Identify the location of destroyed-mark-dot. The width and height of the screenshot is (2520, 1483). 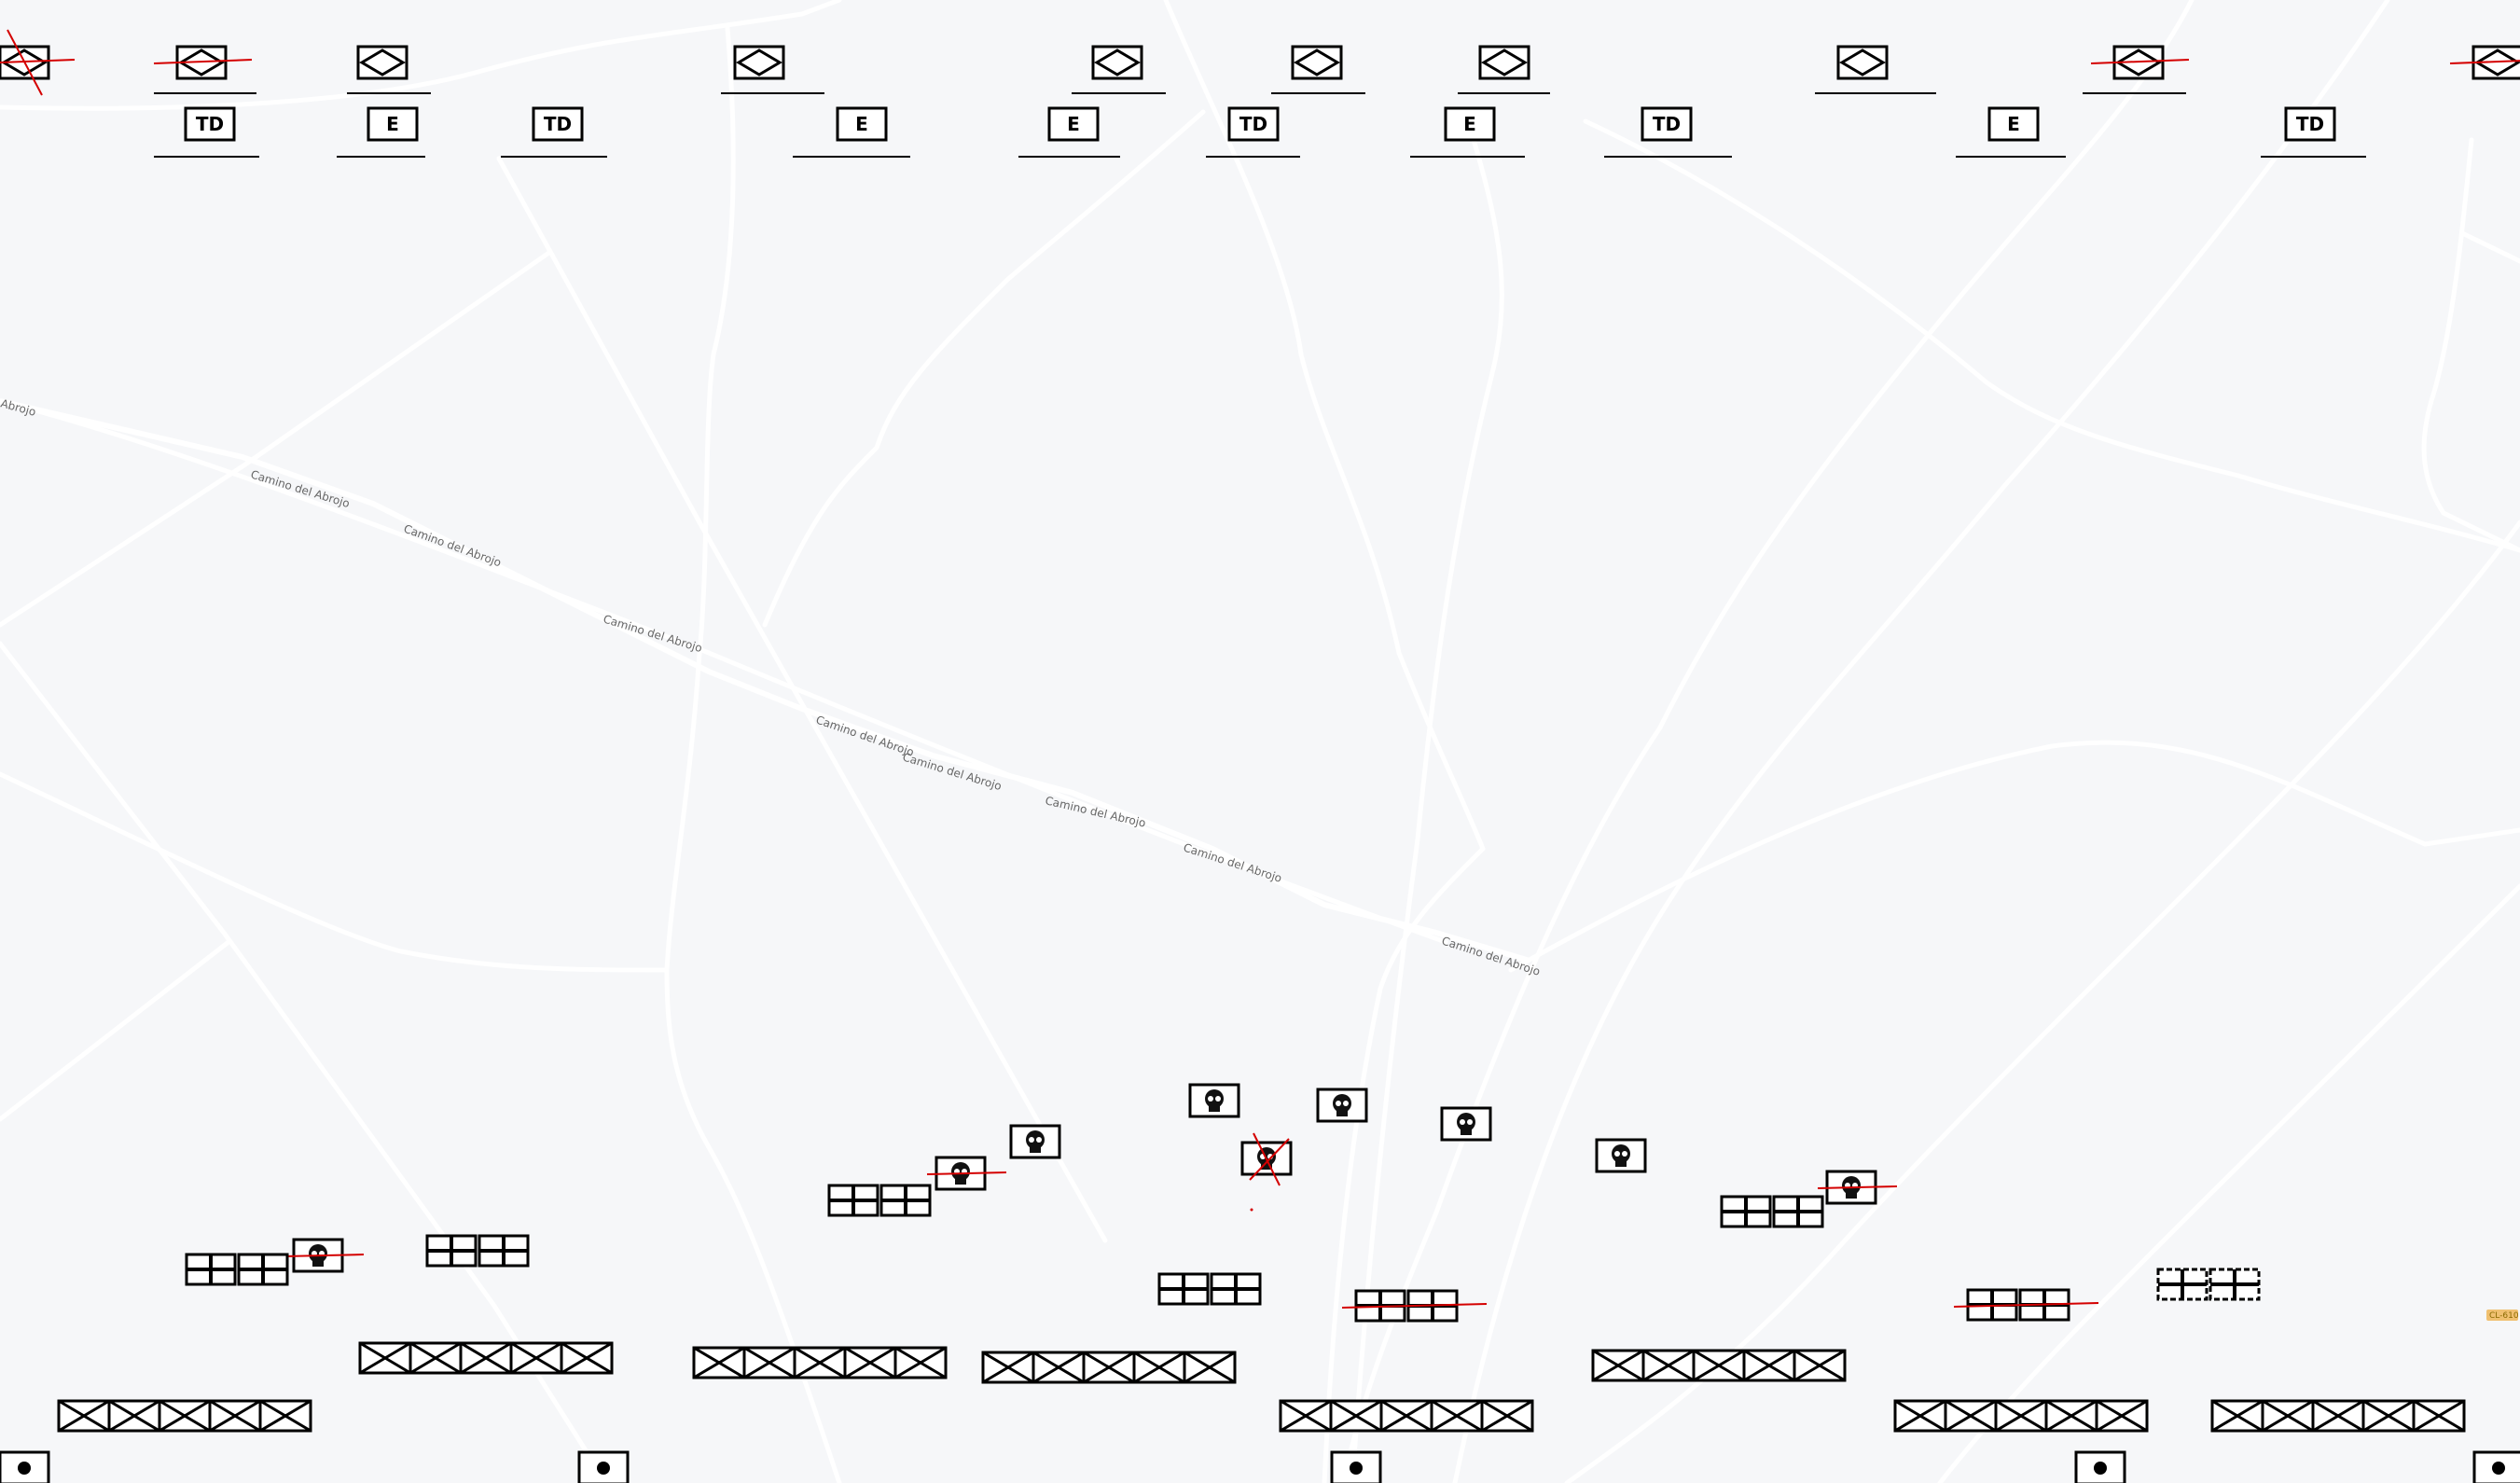
(1251, 1210).